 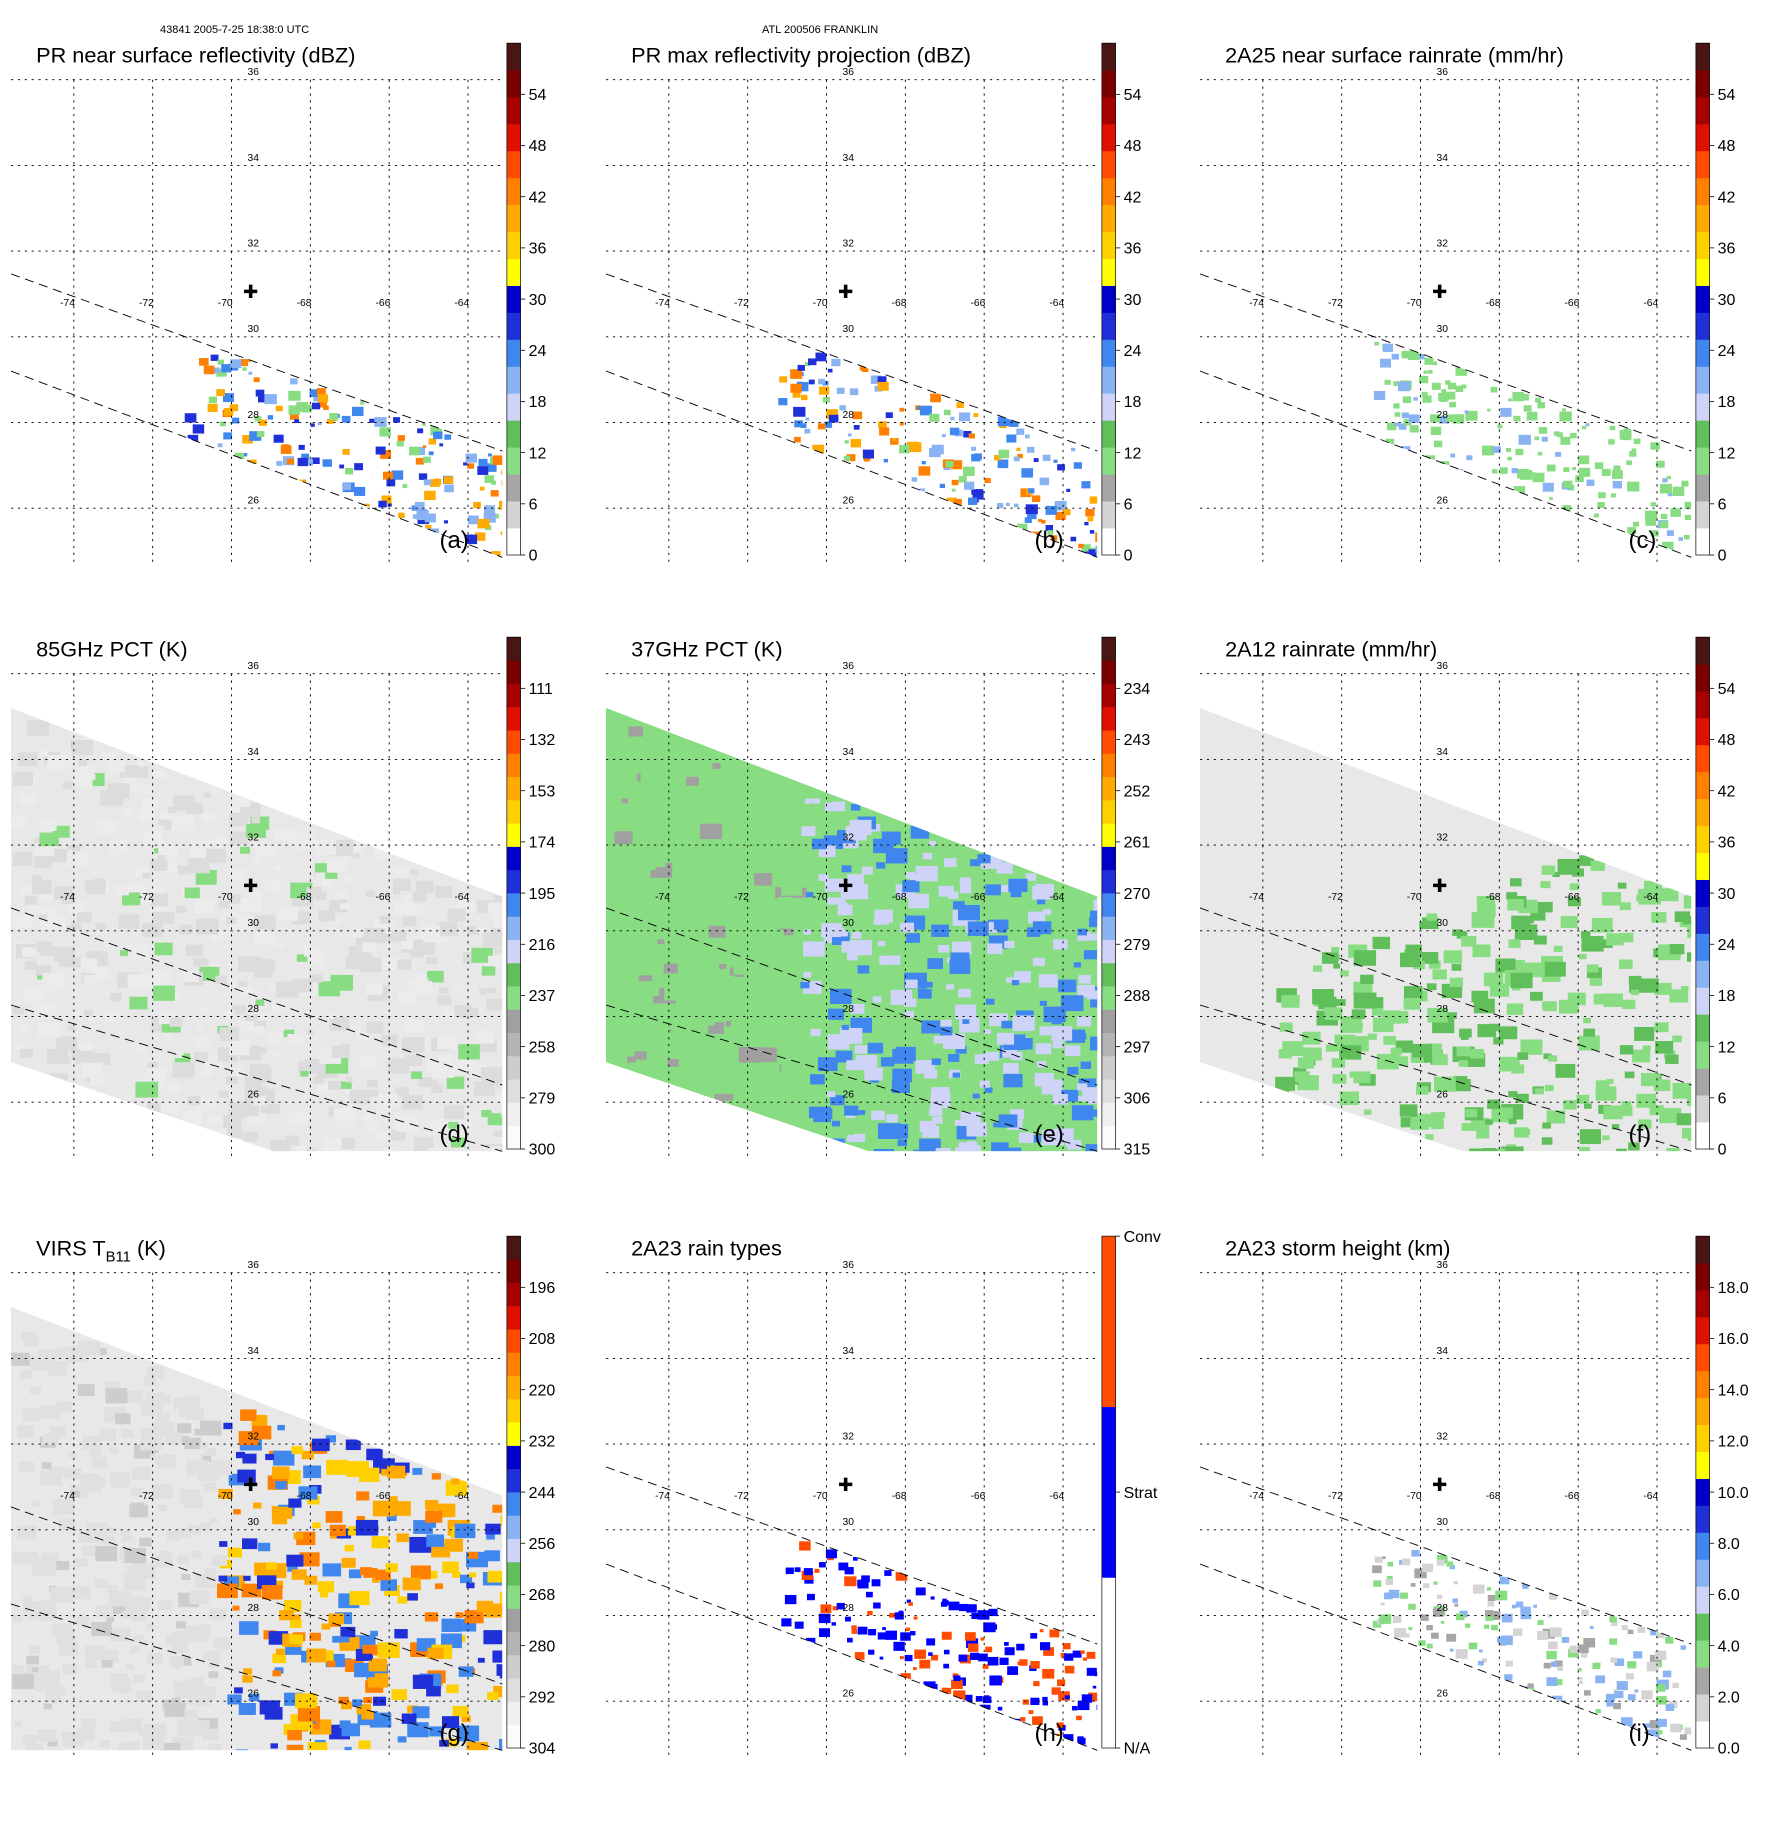 What do you see at coordinates (706, 1248) in the screenshot?
I see `panel-title: 2A23 rain types` at bounding box center [706, 1248].